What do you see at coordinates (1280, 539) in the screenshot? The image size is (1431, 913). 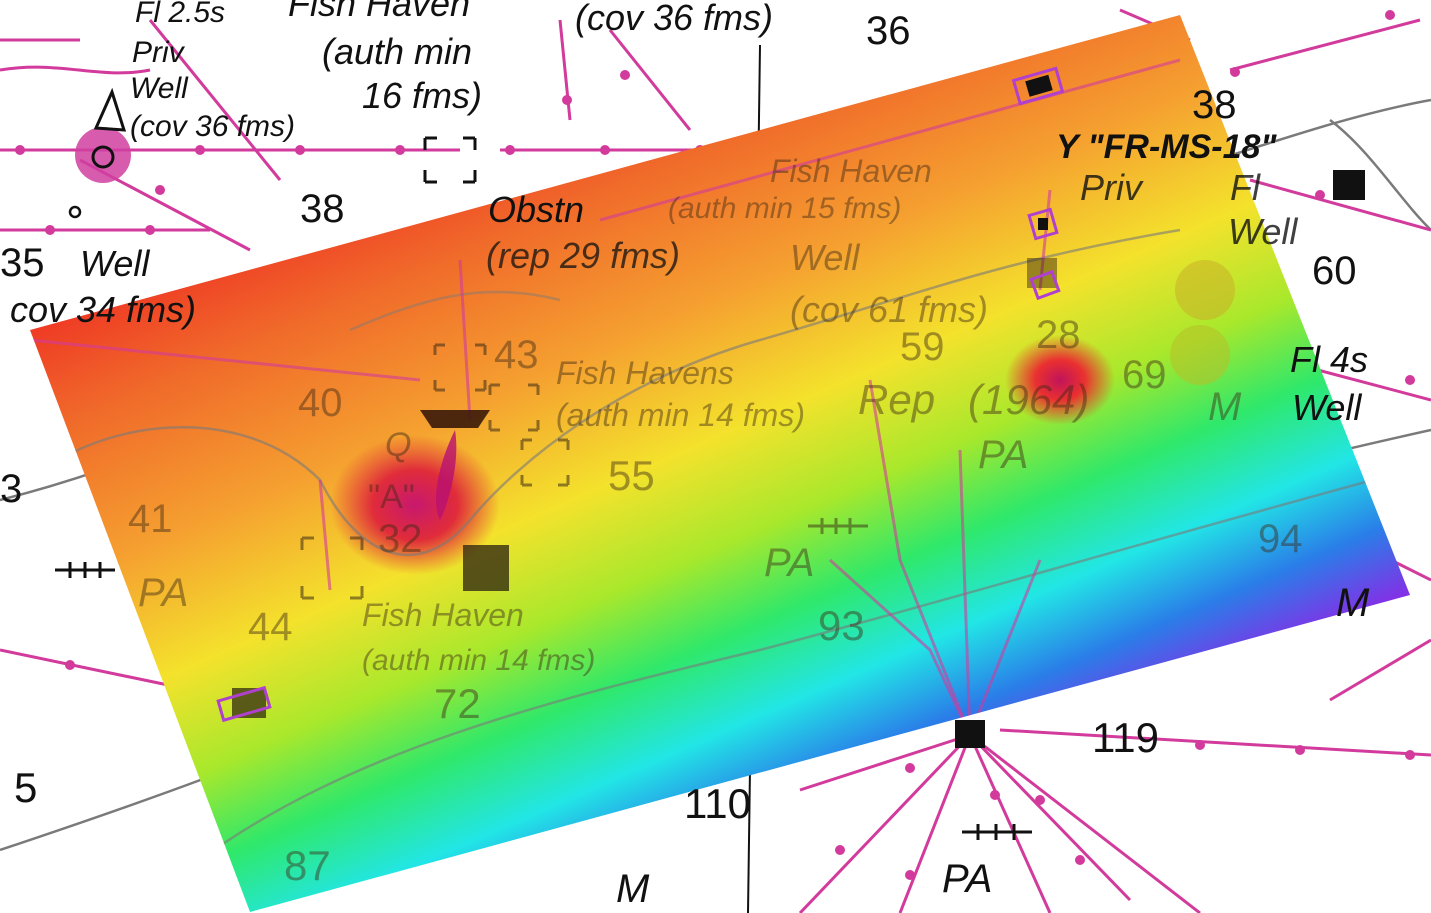 I see `sounding: 94` at bounding box center [1280, 539].